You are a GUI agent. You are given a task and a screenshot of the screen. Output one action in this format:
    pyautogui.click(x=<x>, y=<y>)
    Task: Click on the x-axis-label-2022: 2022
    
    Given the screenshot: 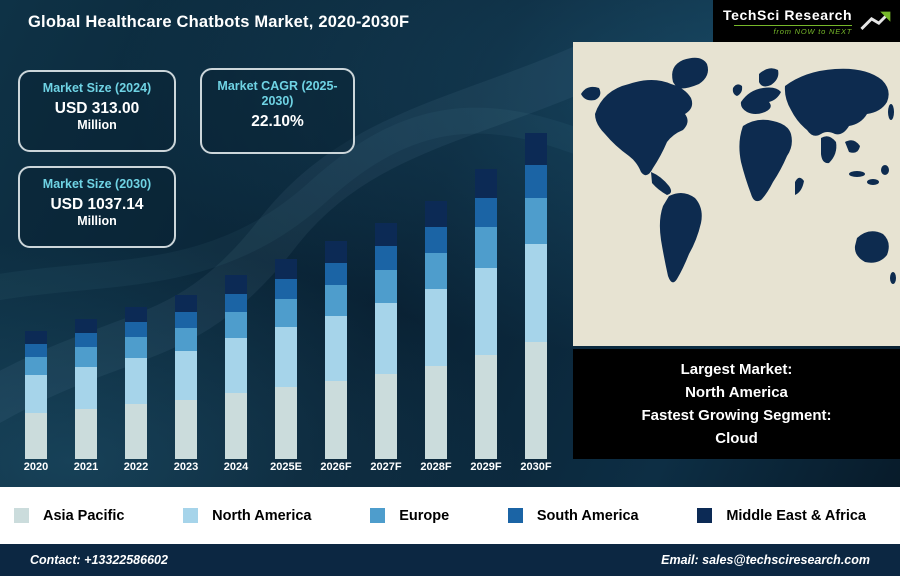 What is the action you would take?
    pyautogui.click(x=136, y=467)
    